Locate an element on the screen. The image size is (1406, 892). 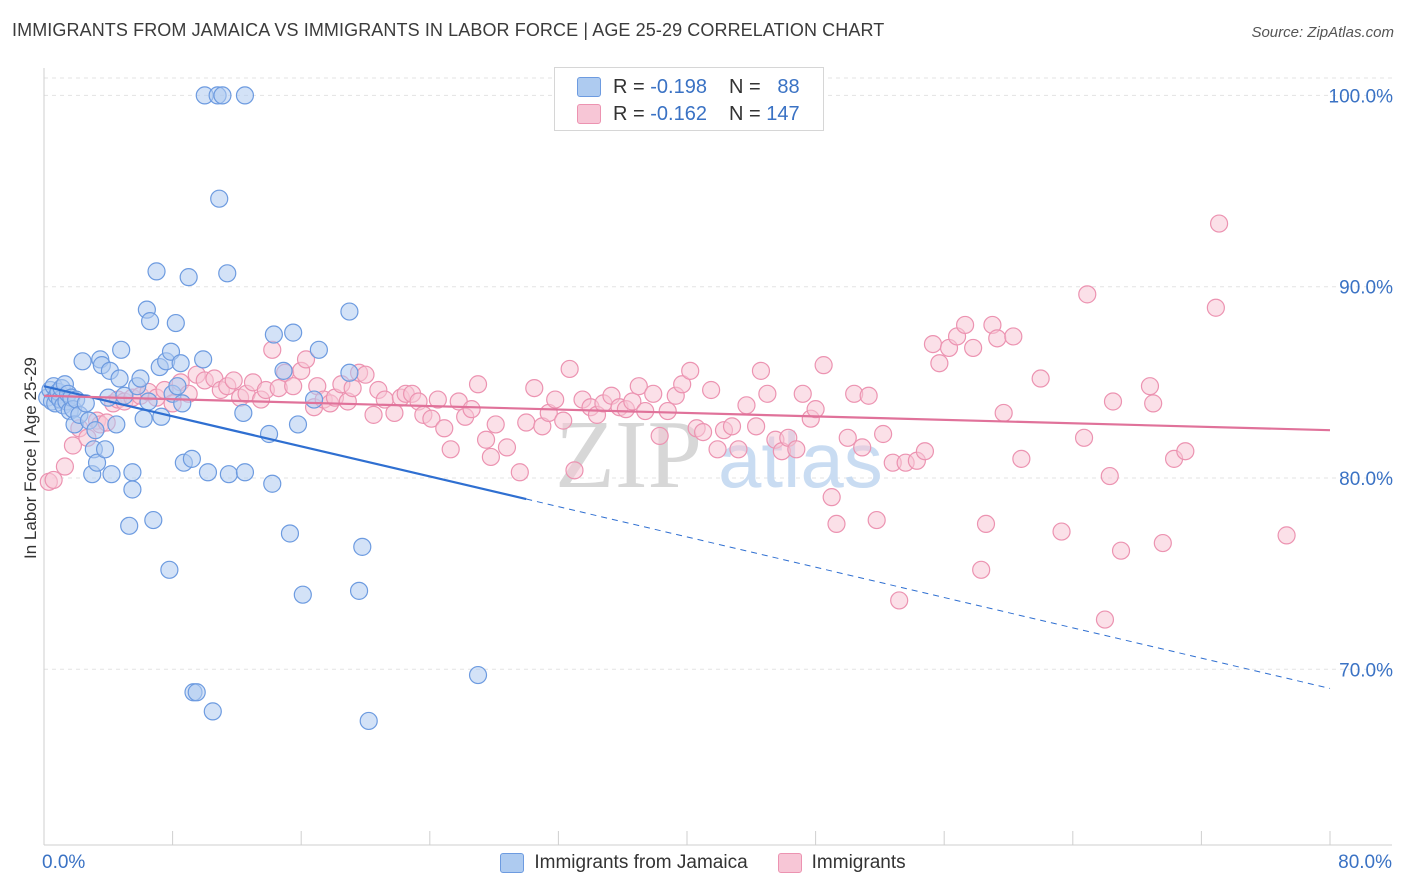
watermark: ZIP atlas is located at coordinates (719, 455).